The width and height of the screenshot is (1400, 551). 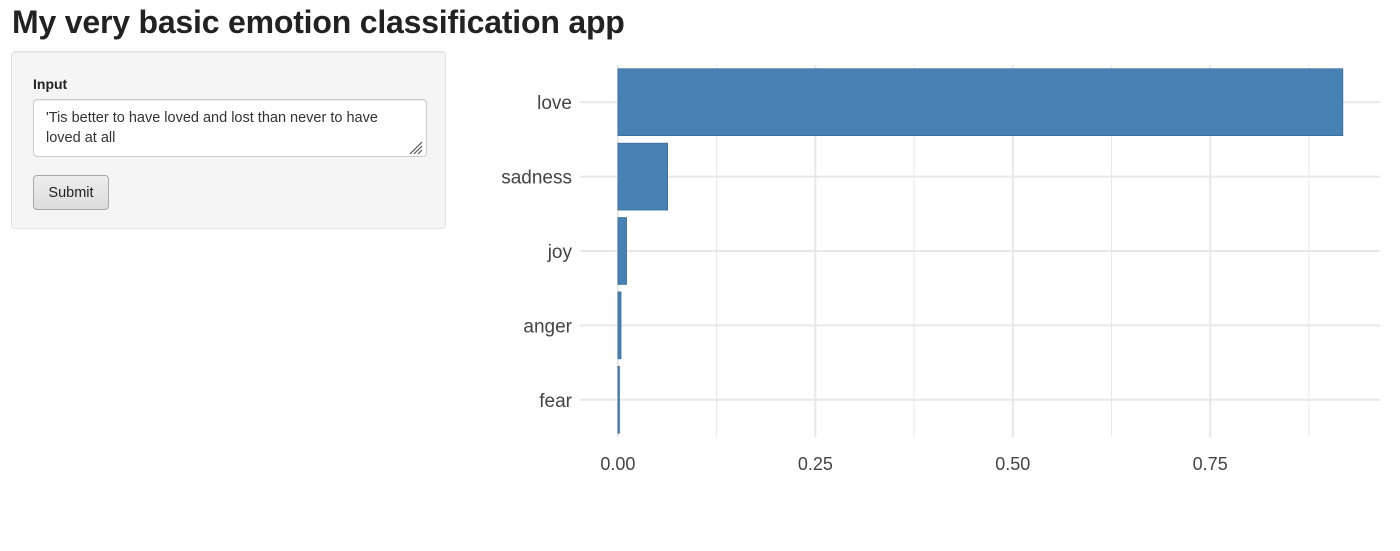 What do you see at coordinates (547, 326) in the screenshot?
I see `category-label-anger: anger` at bounding box center [547, 326].